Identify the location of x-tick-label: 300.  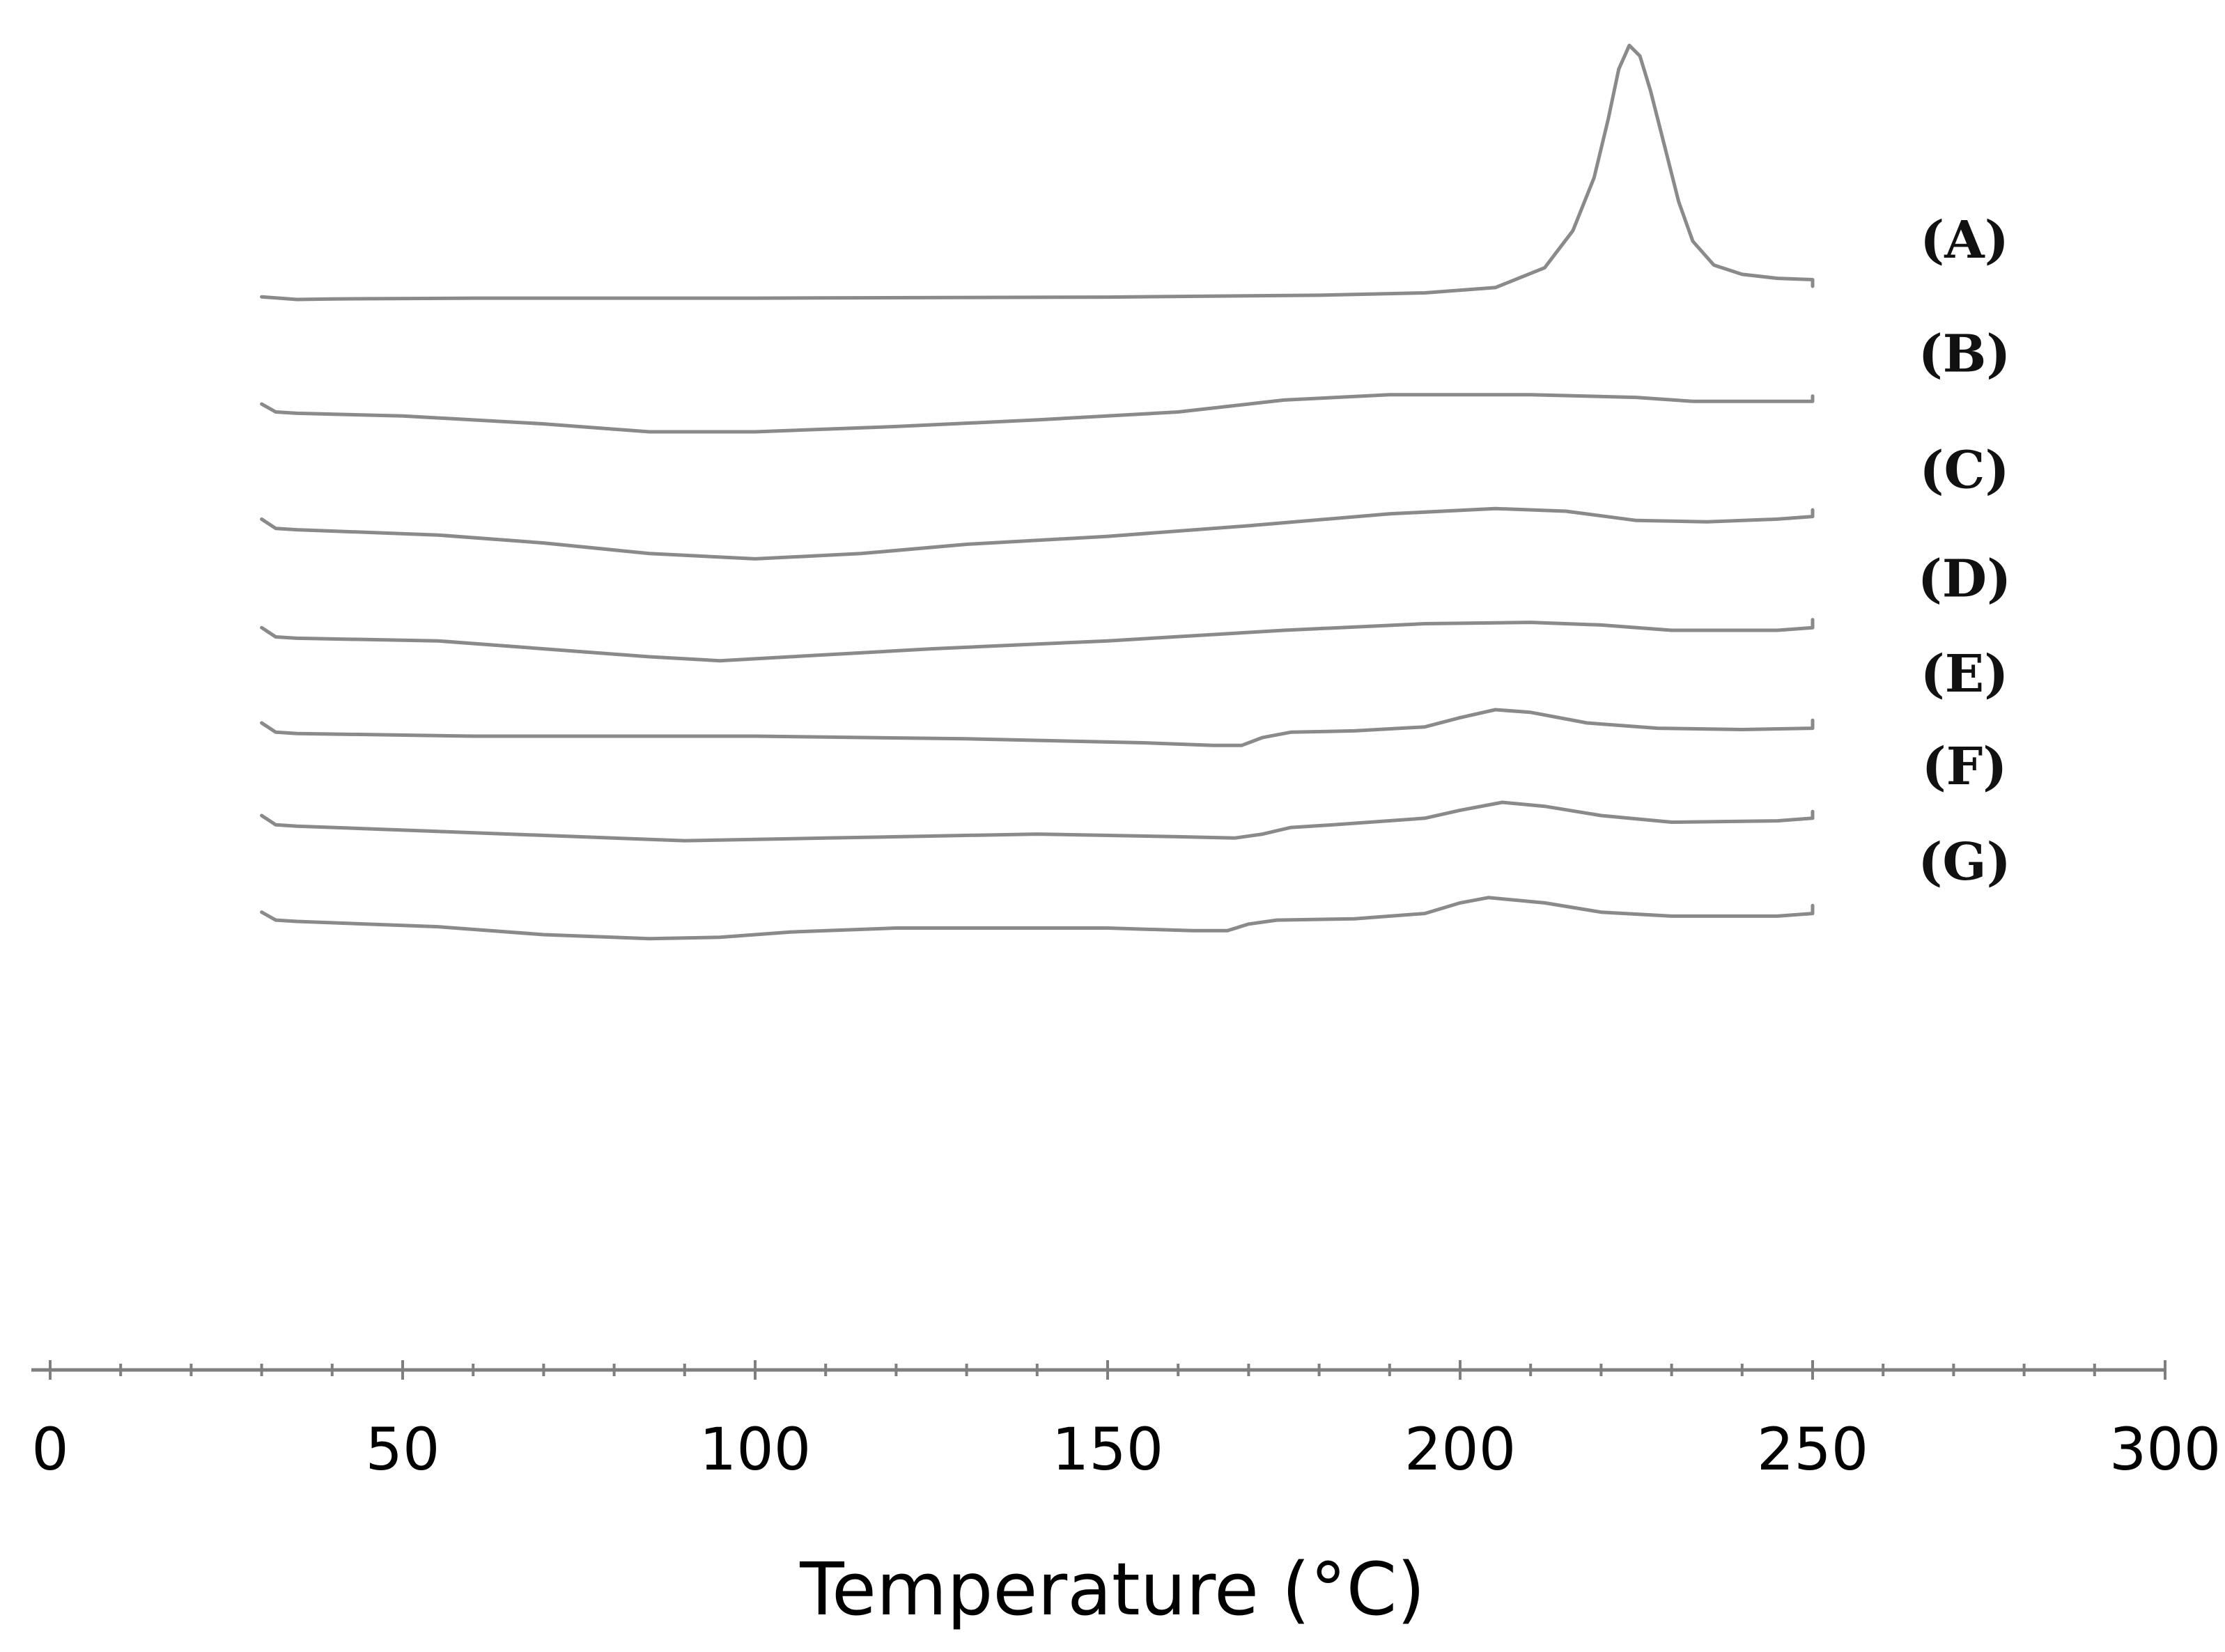
(2165, 1449).